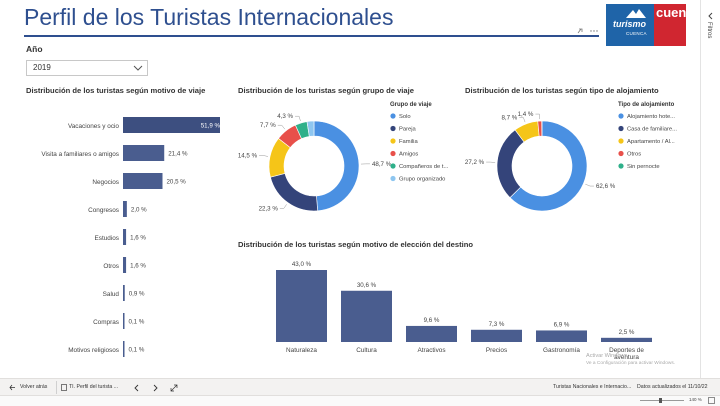 The height and width of the screenshot is (406, 720). I want to click on bar-motivos-religiosos, so click(124, 349).